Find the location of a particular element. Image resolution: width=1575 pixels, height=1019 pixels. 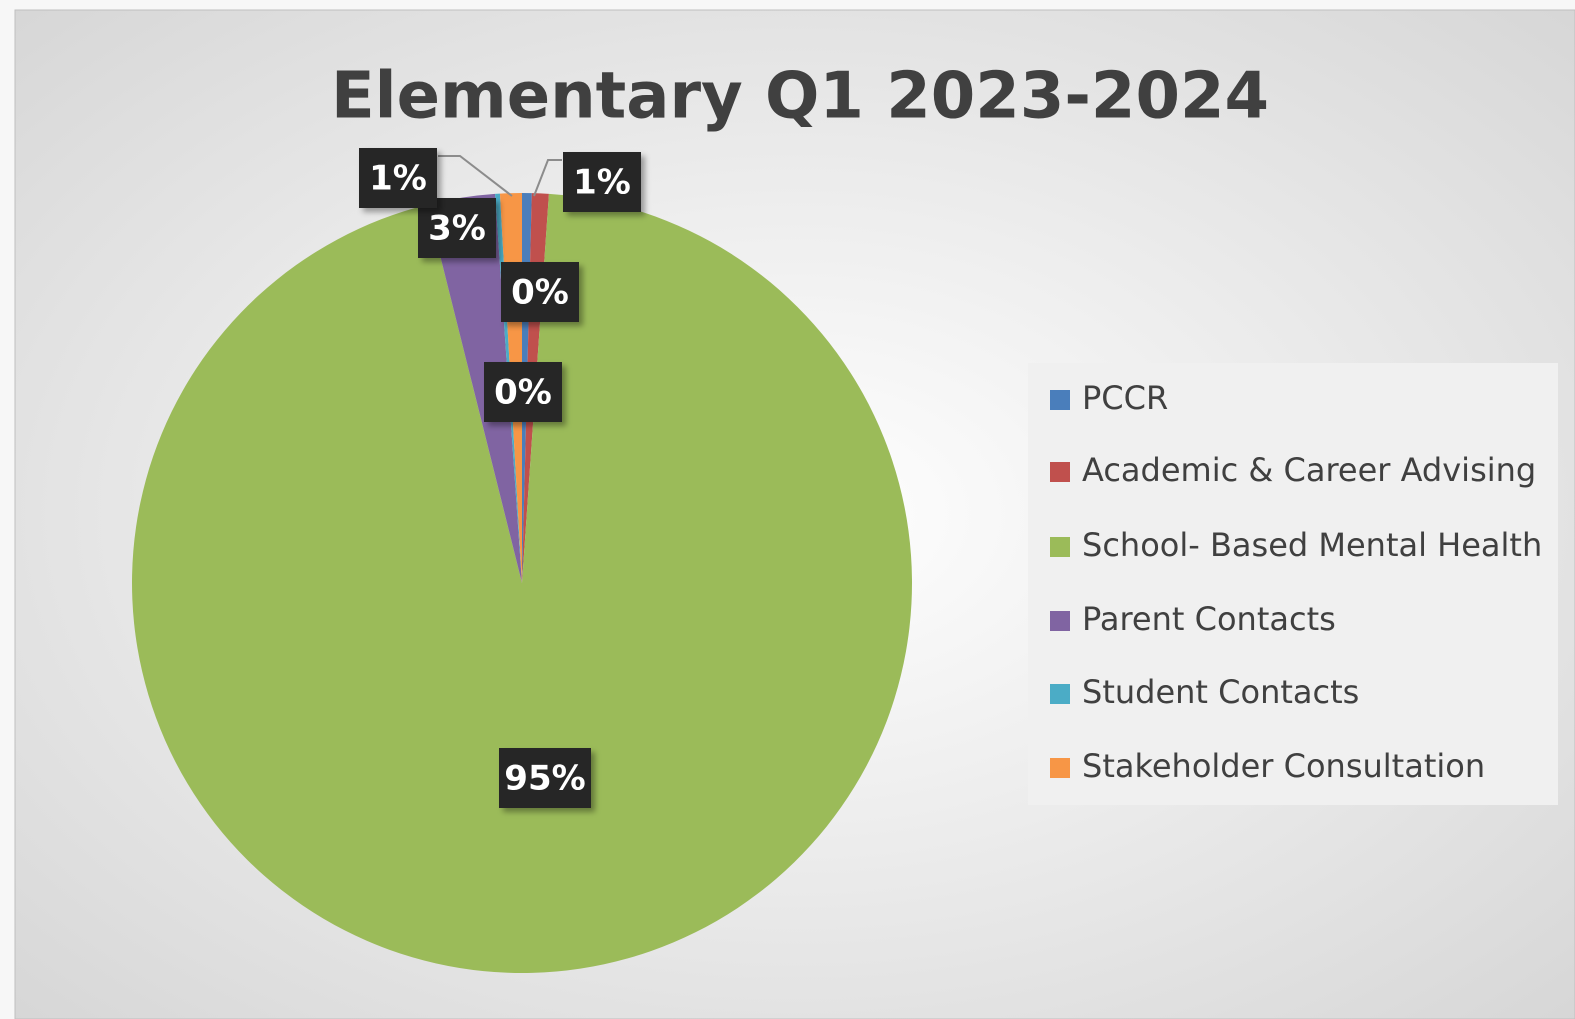

data-label: 95% is located at coordinates (544, 779).